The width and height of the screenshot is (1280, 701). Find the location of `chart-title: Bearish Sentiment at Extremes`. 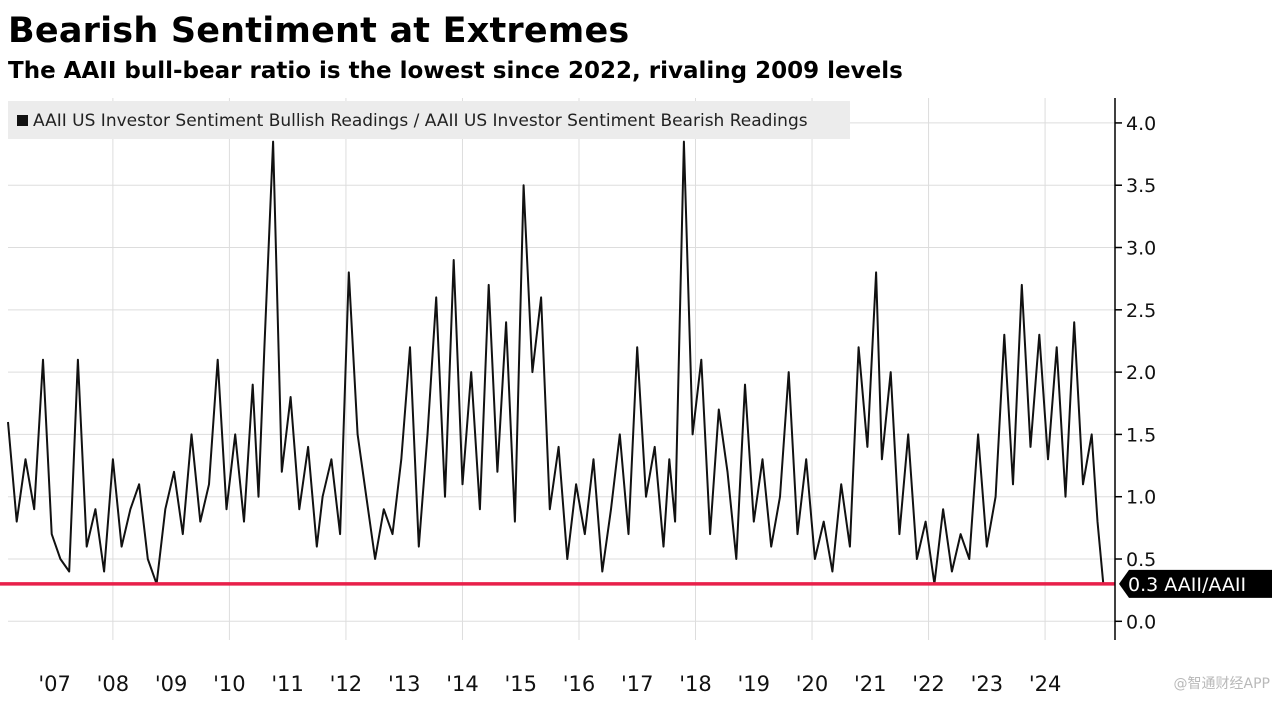

chart-title: Bearish Sentiment at Extremes is located at coordinates (319, 31).